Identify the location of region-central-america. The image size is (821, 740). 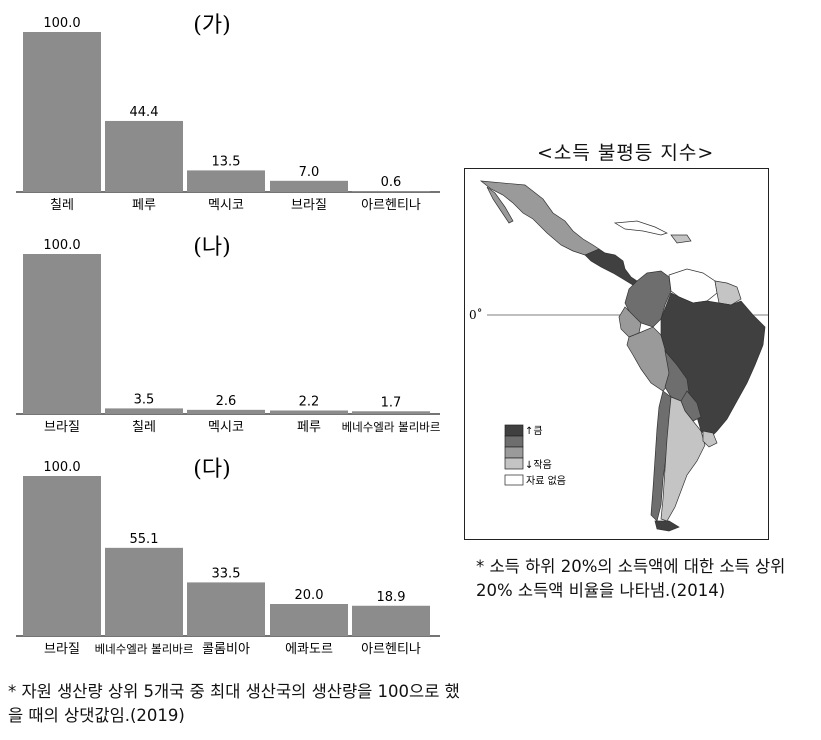
(611, 267).